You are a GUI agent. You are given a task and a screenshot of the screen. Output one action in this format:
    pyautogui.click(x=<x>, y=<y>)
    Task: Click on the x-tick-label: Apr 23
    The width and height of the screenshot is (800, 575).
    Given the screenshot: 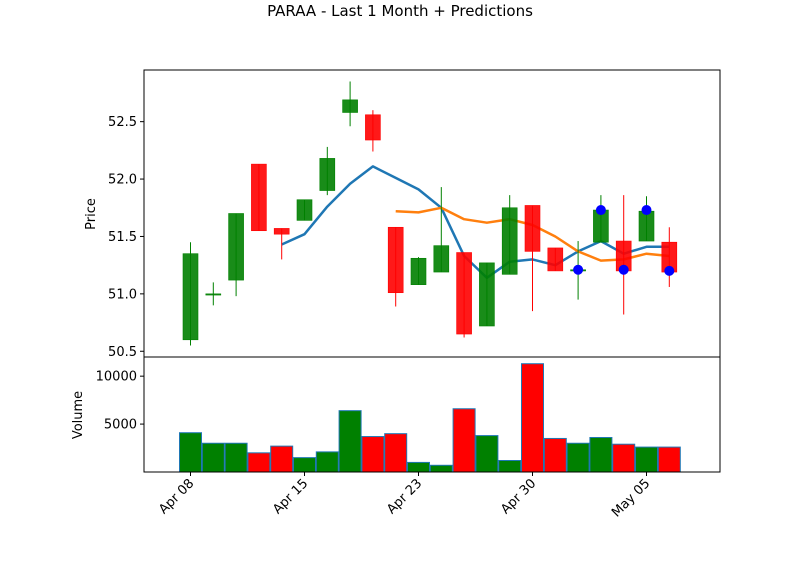 What is the action you would take?
    pyautogui.click(x=404, y=496)
    